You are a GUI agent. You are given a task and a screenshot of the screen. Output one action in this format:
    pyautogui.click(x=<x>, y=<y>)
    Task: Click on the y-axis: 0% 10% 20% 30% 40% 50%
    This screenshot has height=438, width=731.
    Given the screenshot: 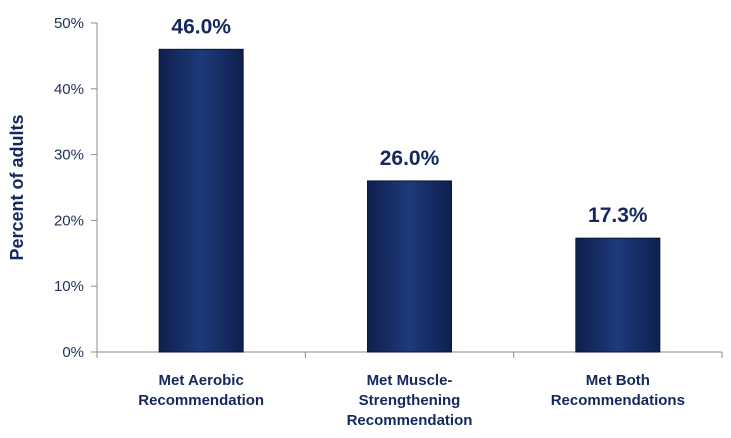 What is the action you would take?
    pyautogui.click(x=76, y=188)
    